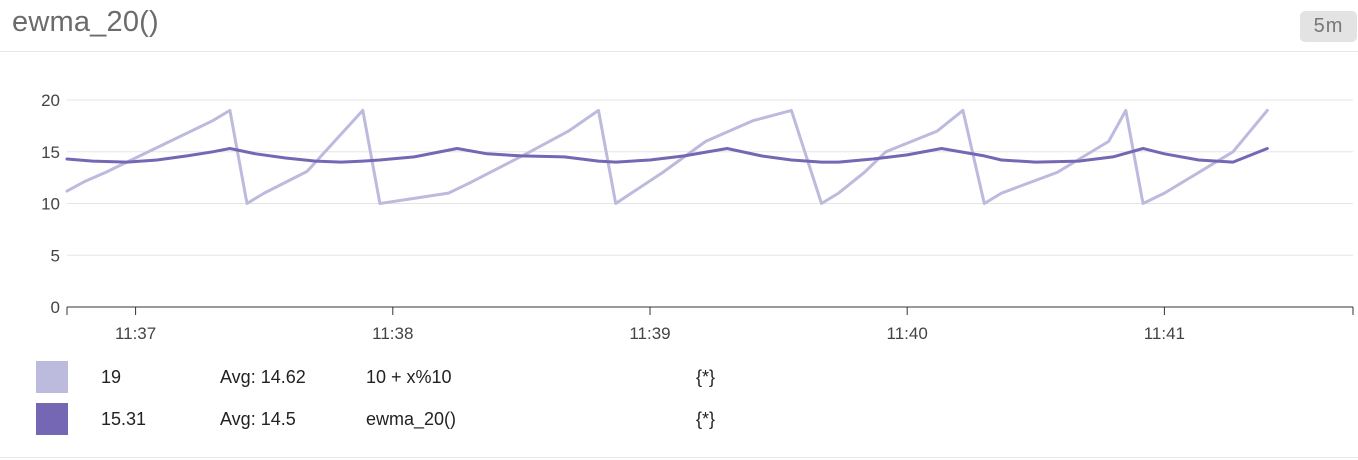 This screenshot has width=1358, height=460. Describe the element at coordinates (1328, 26) in the screenshot. I see `time-range-badge: 5m` at that location.